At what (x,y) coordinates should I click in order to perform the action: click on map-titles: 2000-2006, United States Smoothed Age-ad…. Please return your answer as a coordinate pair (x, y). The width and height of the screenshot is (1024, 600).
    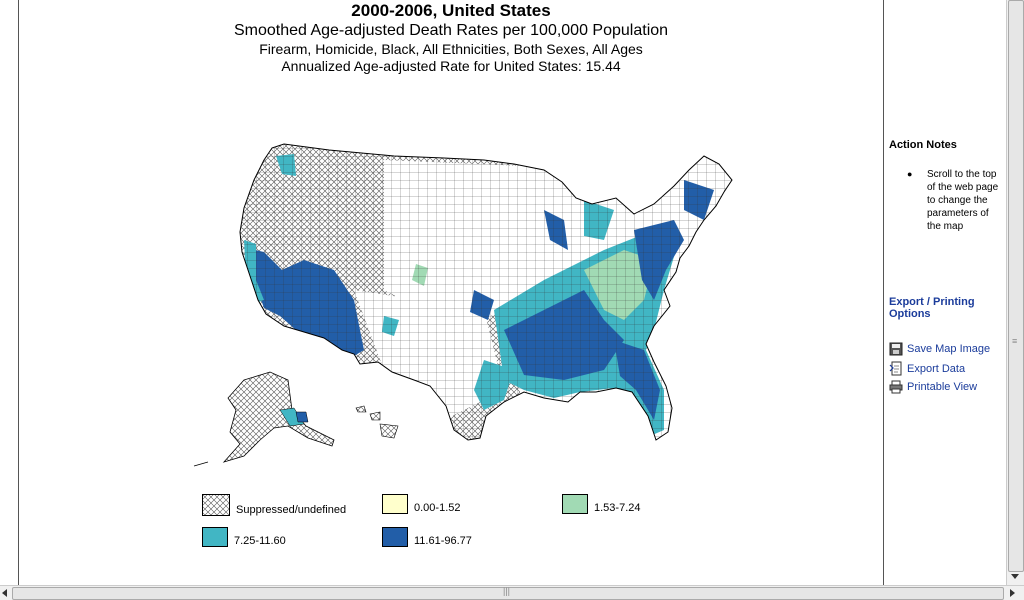
    Looking at the image, I should click on (451, 37).